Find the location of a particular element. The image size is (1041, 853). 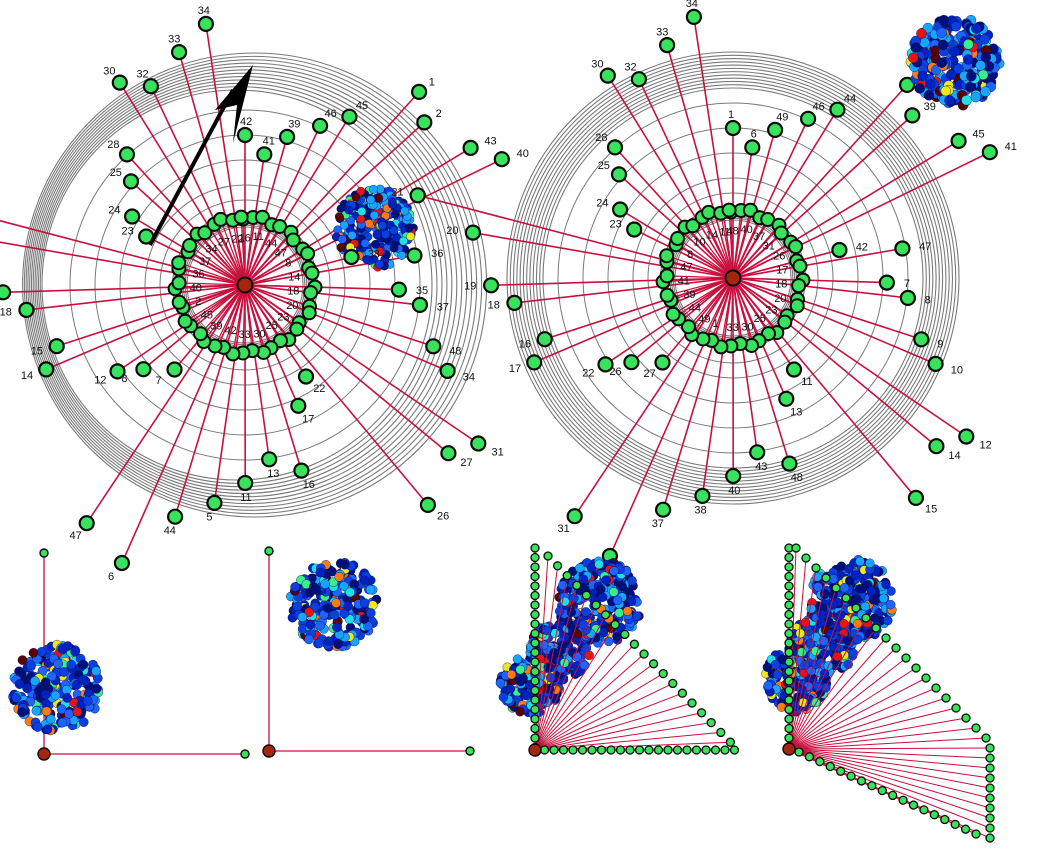

node-label: 6 is located at coordinates (754, 135).